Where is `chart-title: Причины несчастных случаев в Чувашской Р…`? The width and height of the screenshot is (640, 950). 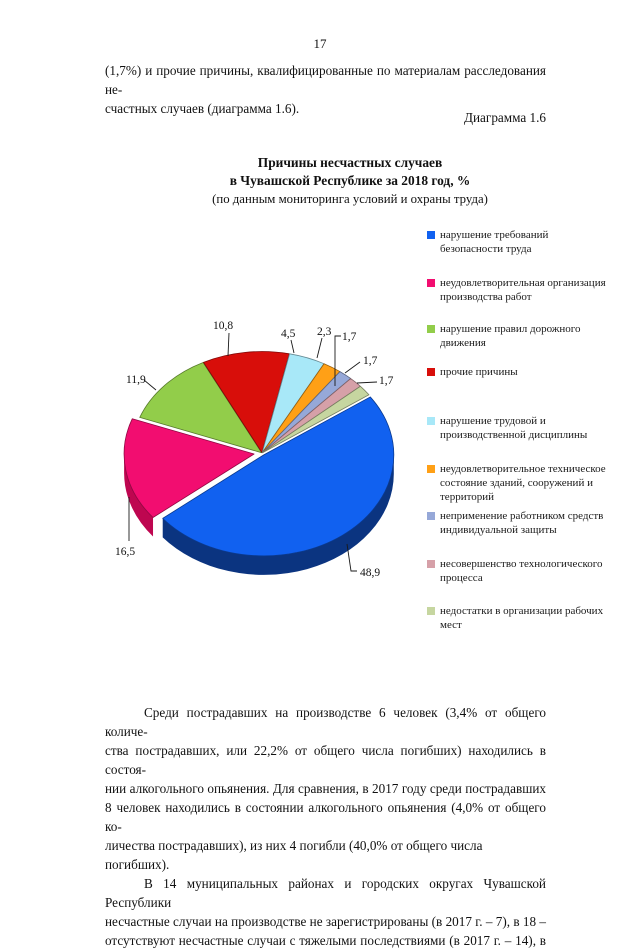 chart-title: Причины несчастных случаев в Чувашской Р… is located at coordinates (350, 181).